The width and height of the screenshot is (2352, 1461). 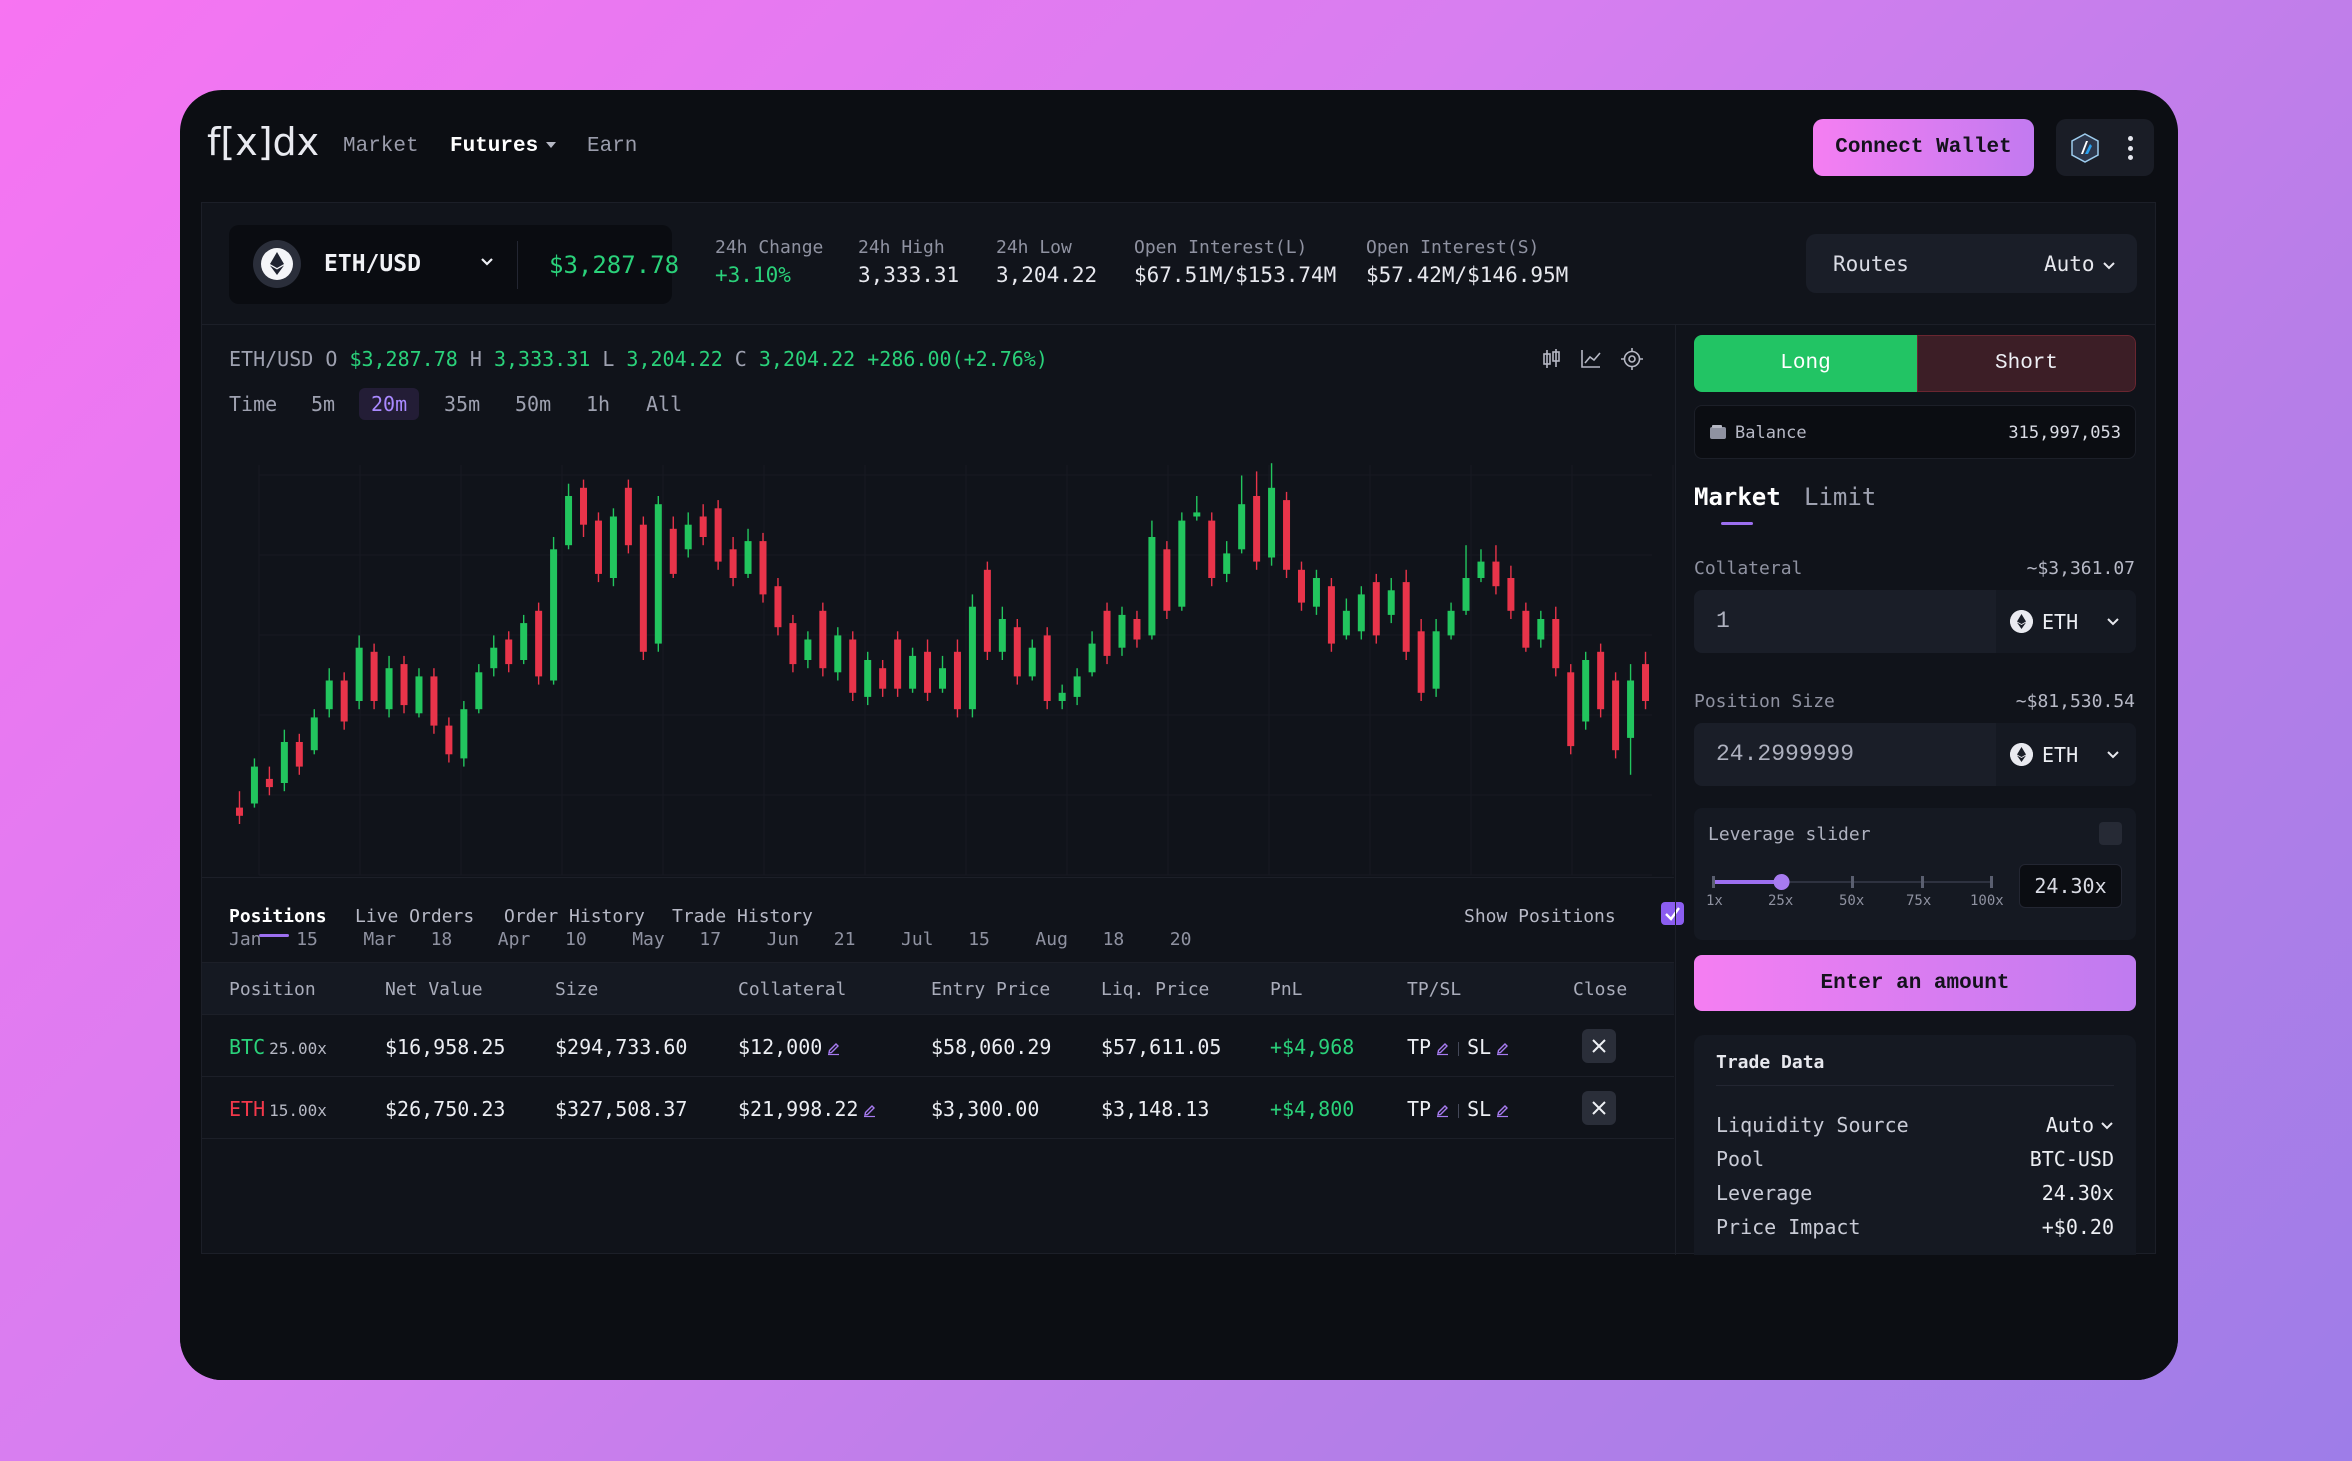 What do you see at coordinates (1672, 913) in the screenshot?
I see `show-positions-checkbox` at bounding box center [1672, 913].